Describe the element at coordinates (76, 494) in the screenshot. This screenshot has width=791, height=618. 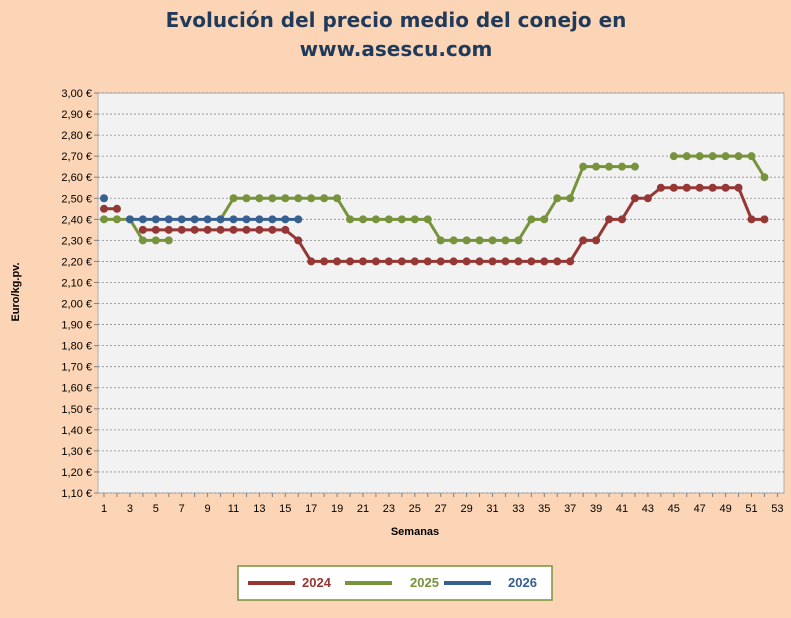
I see `y-tick-label: 1,10 €` at that location.